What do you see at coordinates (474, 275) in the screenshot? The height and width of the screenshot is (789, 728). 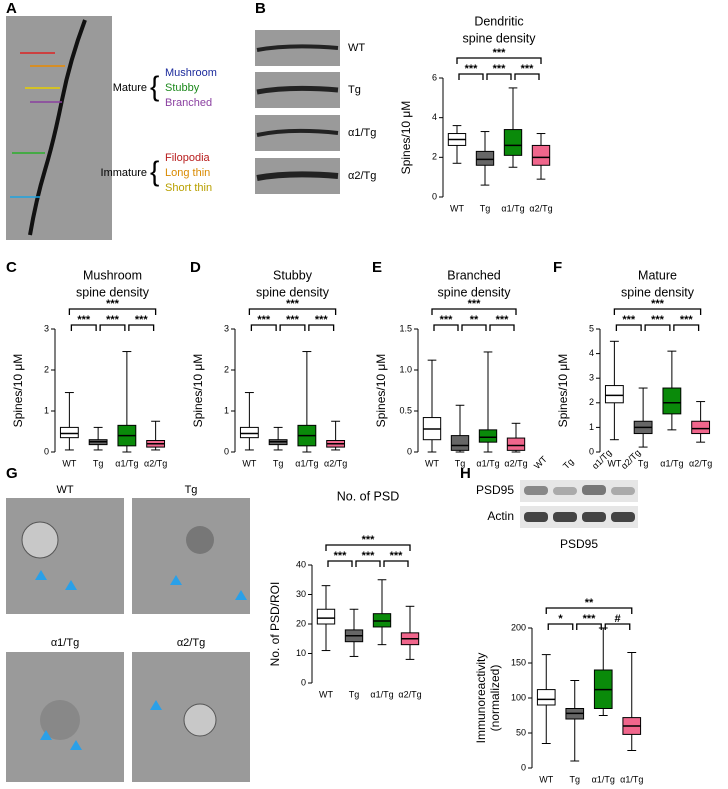 I see `chart-title: Branched` at bounding box center [474, 275].